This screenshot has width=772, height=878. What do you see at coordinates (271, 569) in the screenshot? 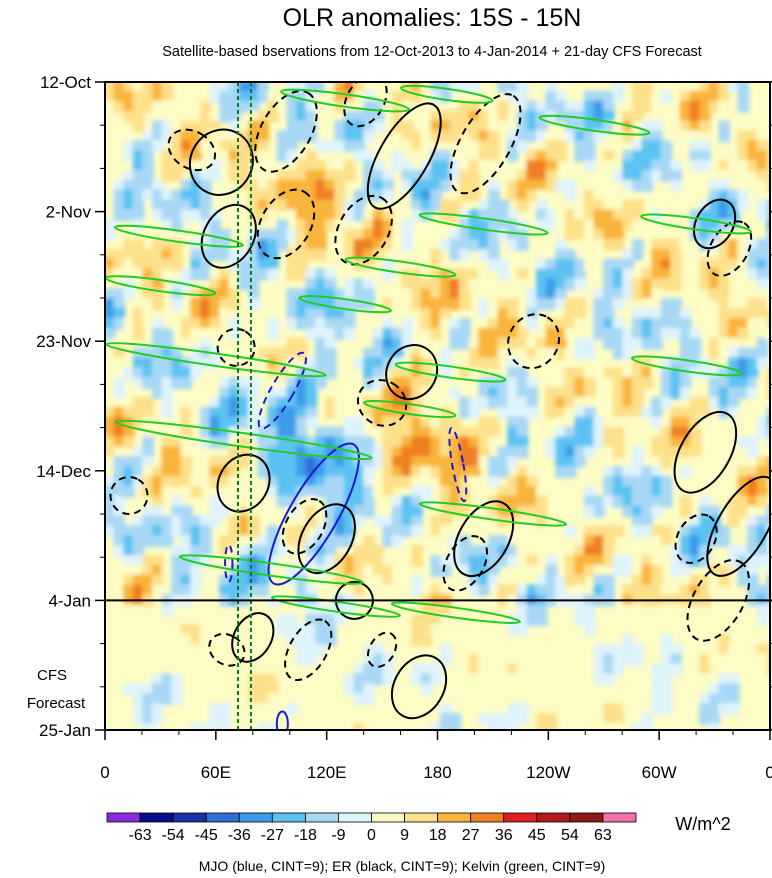
I see `kelvin-contour` at bounding box center [271, 569].